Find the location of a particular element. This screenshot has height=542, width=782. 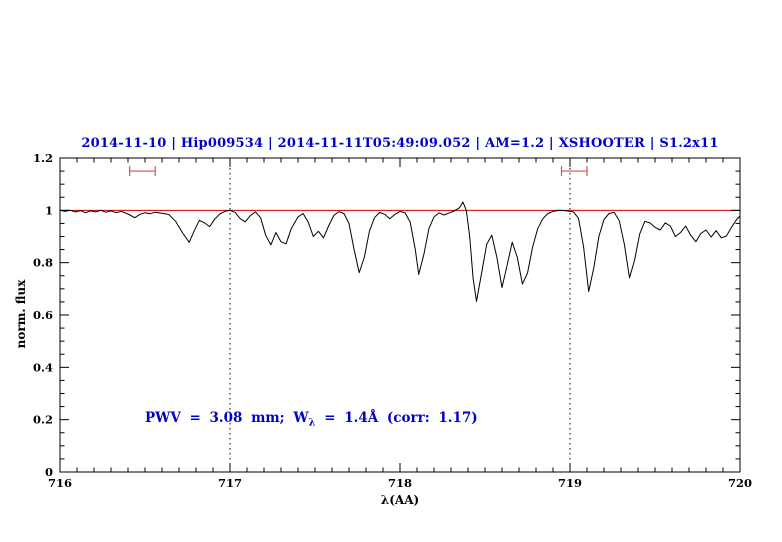

y-tick-label: 1.2 is located at coordinates (43, 158).